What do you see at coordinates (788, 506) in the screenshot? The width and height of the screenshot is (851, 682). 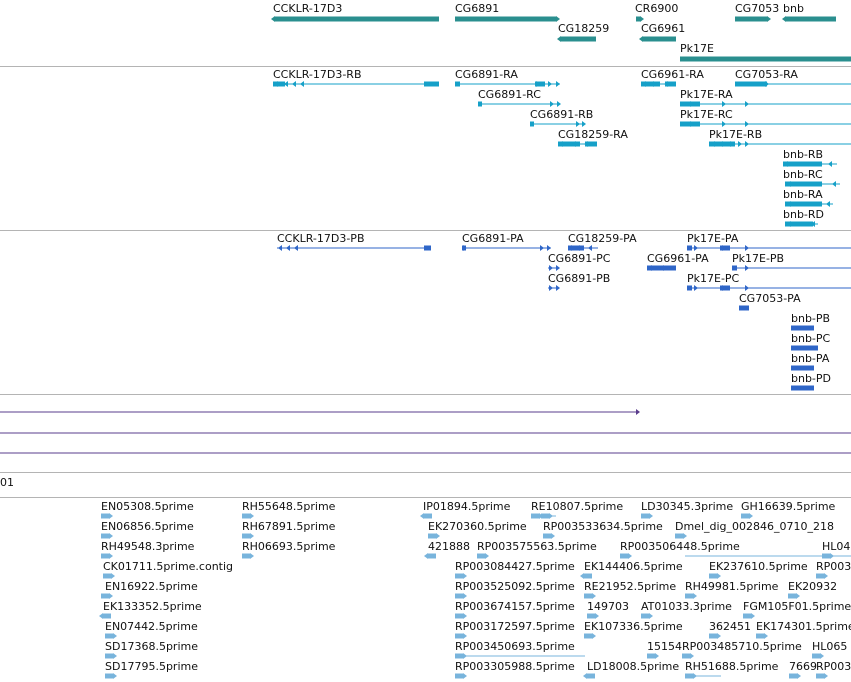 I see `est-label: GH16639.5prime` at bounding box center [788, 506].